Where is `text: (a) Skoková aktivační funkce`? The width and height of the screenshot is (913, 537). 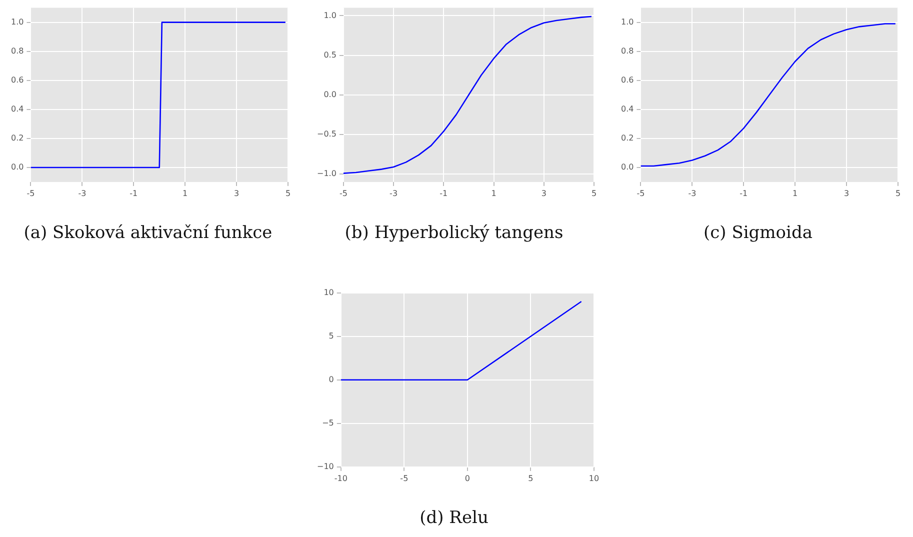
text: (a) Skoková aktivační funkce is located at coordinates (148, 233).